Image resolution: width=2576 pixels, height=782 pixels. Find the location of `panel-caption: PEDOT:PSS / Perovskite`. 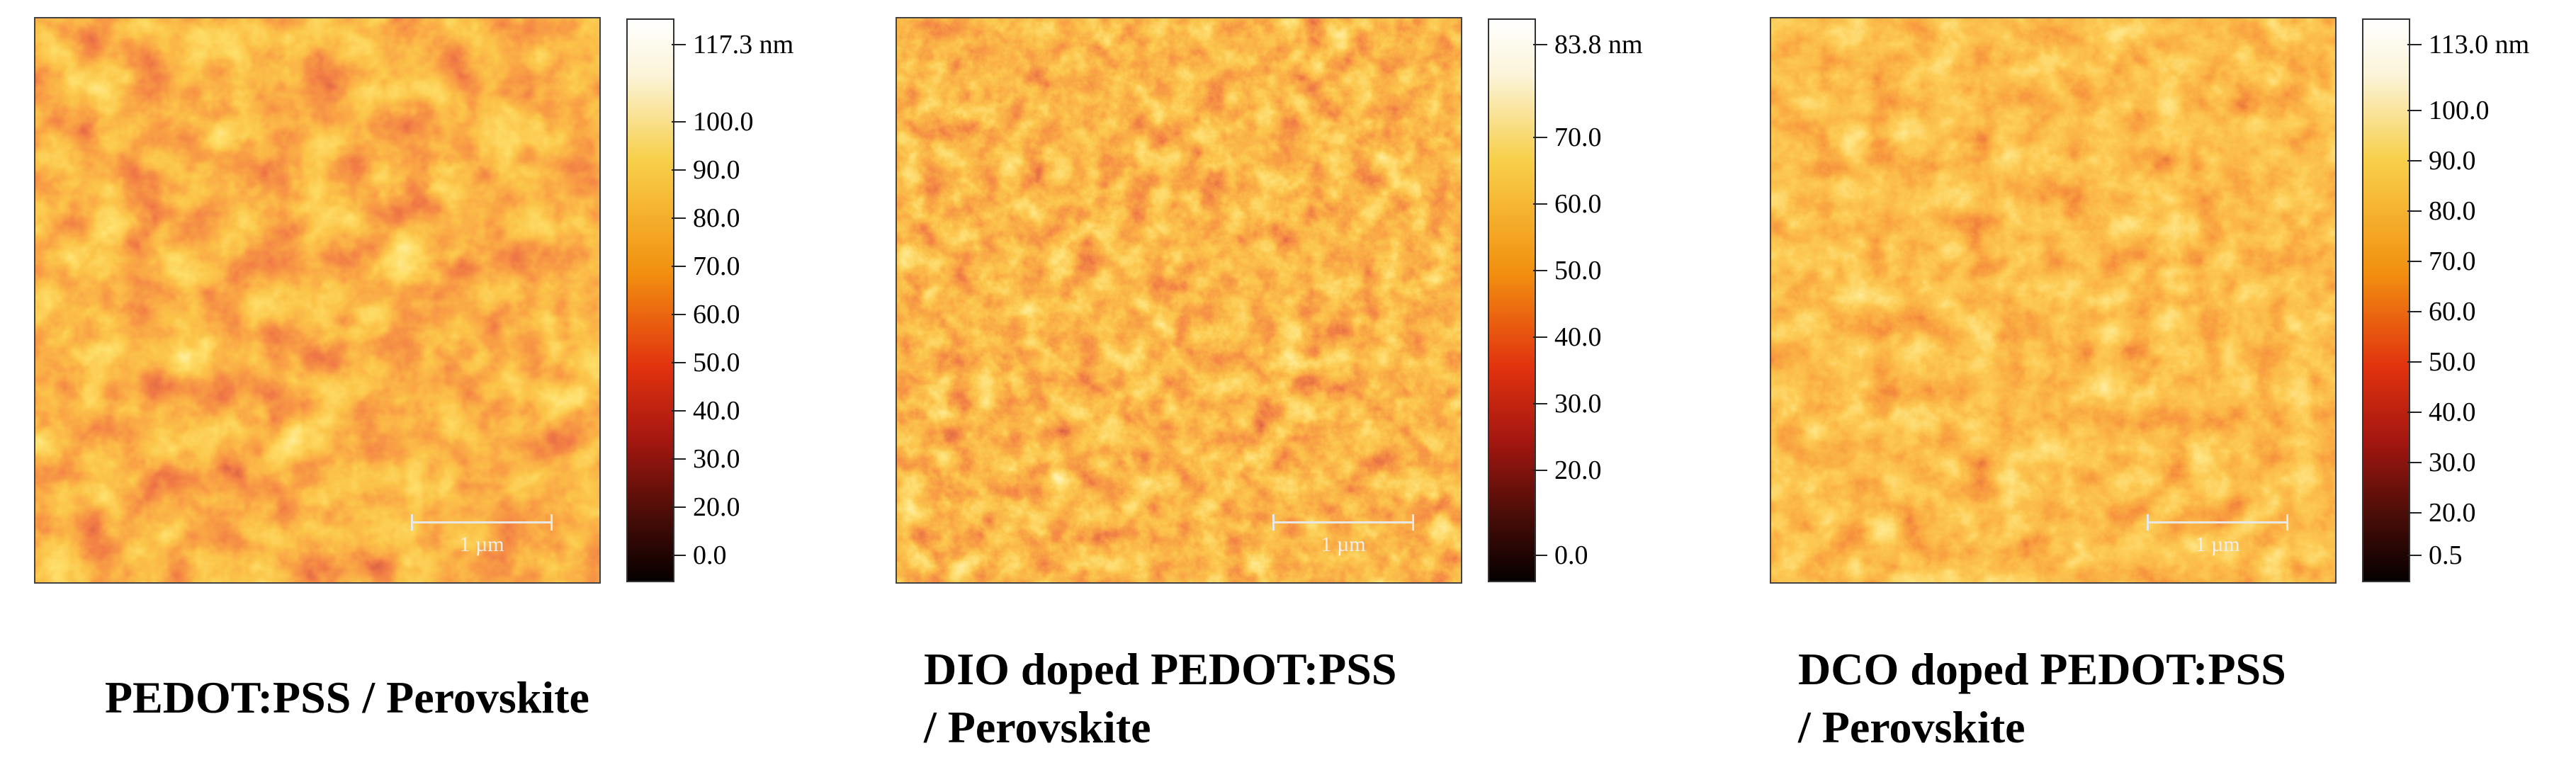

panel-caption: PEDOT:PSS / Perovskite is located at coordinates (347, 698).